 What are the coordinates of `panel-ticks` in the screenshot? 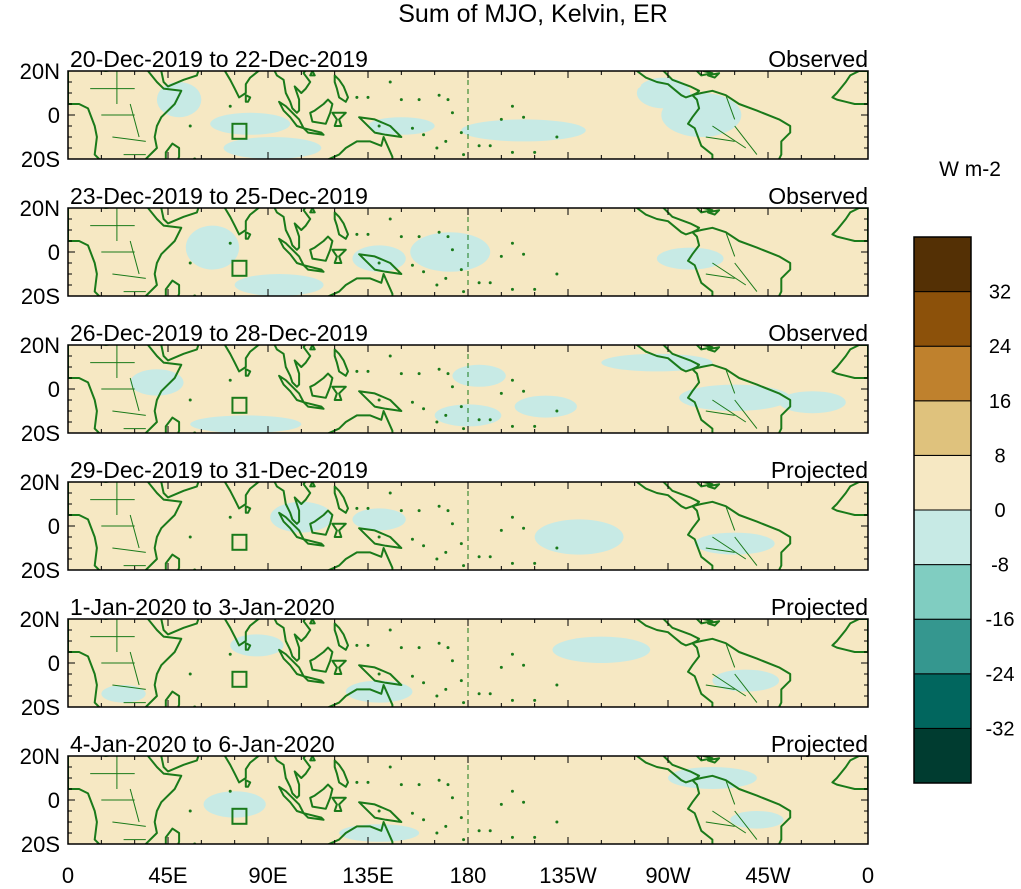 It's located at (468, 389).